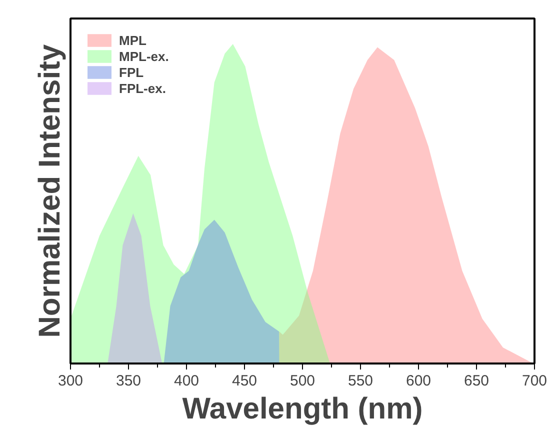 The width and height of the screenshot is (549, 428). I want to click on x-tick-label: 700, so click(535, 381).